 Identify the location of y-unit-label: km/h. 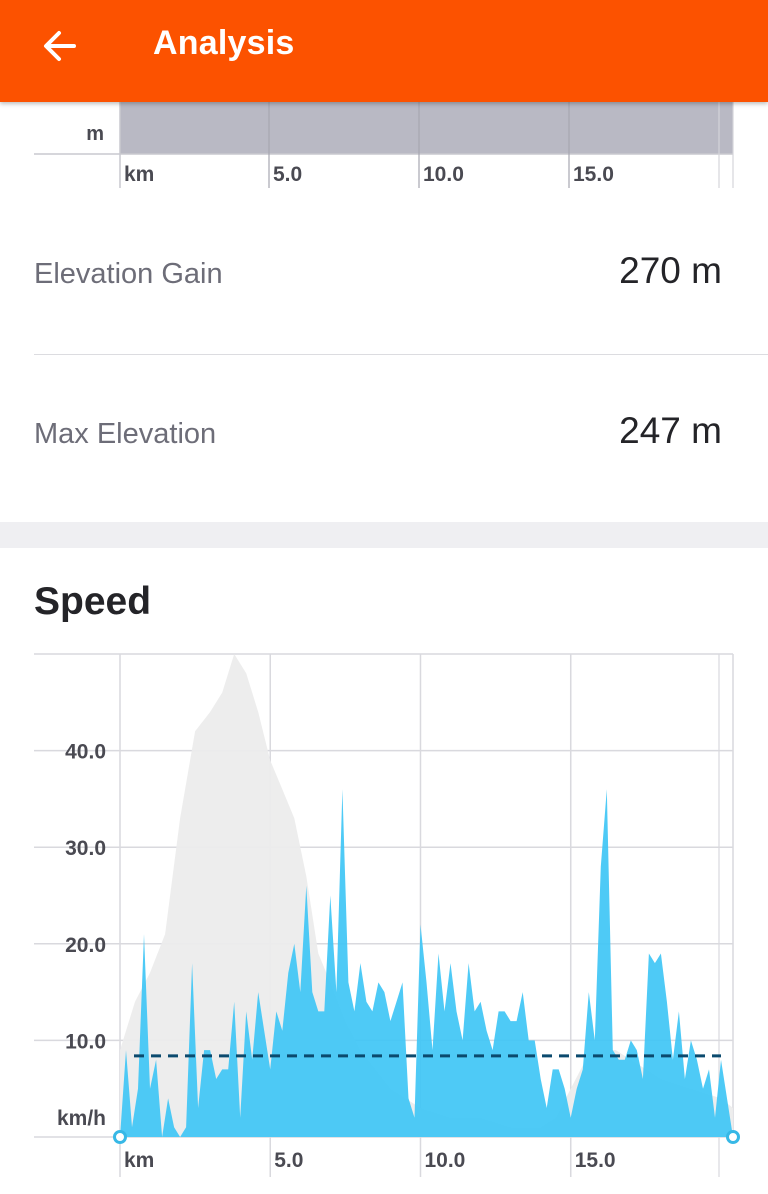
(81, 1118).